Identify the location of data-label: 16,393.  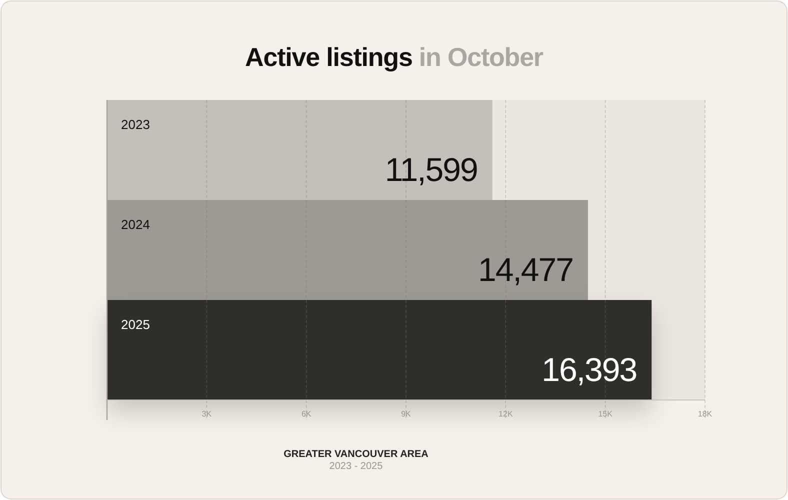
(589, 369).